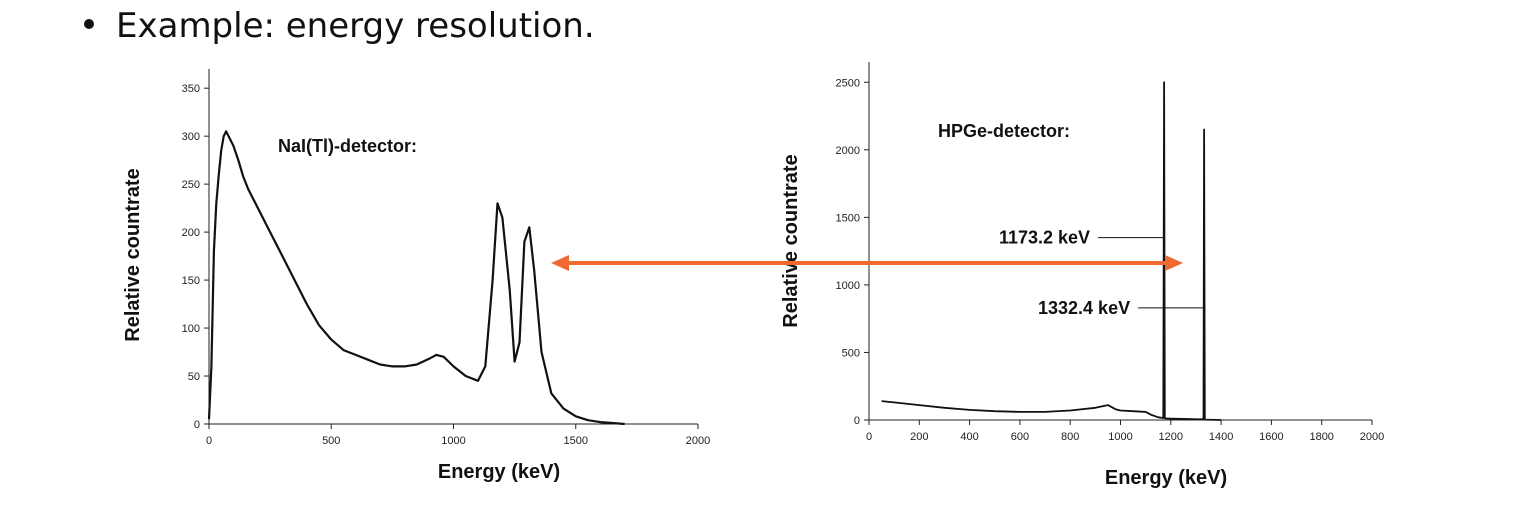 This screenshot has width=1514, height=524. What do you see at coordinates (1120, 437) in the screenshot?
I see `hpge-x-tick-label: 1000` at bounding box center [1120, 437].